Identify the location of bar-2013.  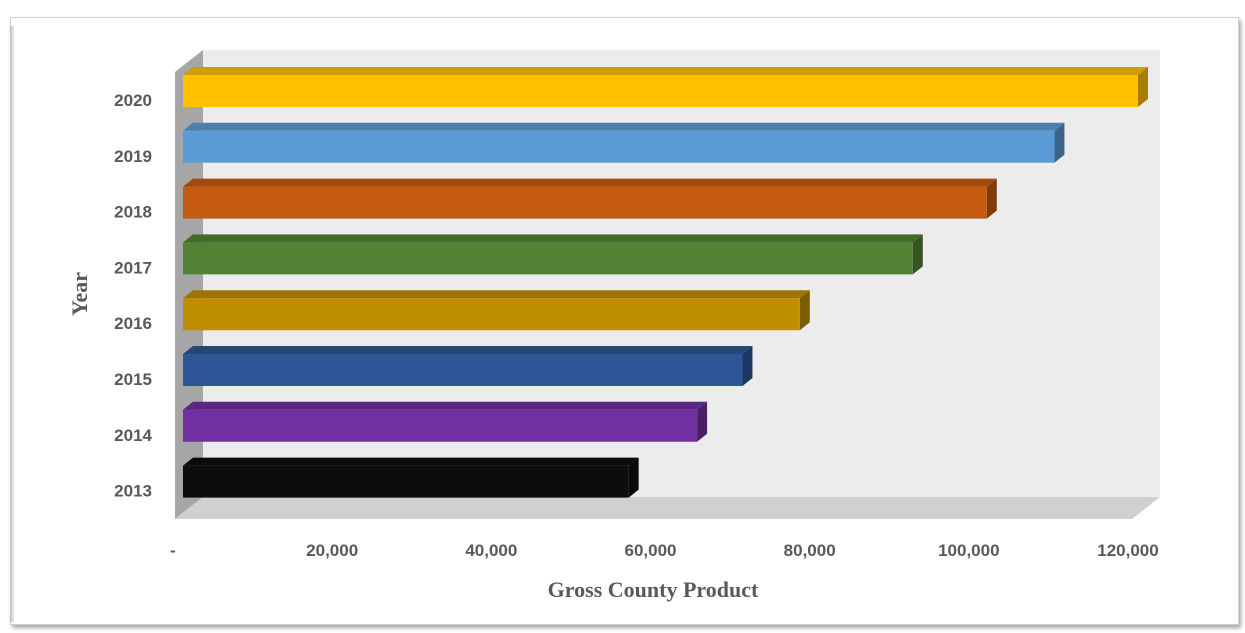
(411, 477).